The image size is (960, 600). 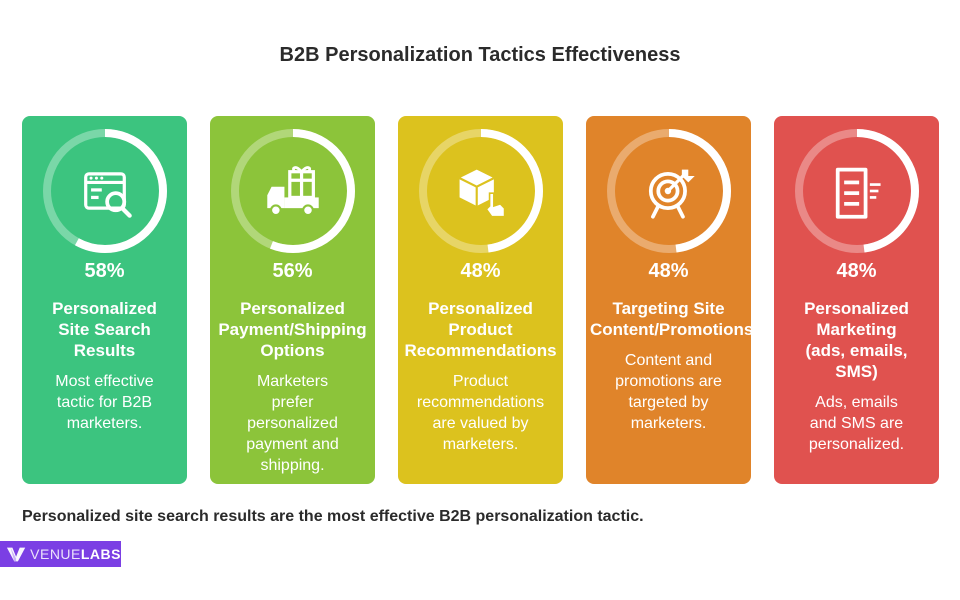 What do you see at coordinates (668, 402) in the screenshot?
I see `tactic-description-line: targeted by` at bounding box center [668, 402].